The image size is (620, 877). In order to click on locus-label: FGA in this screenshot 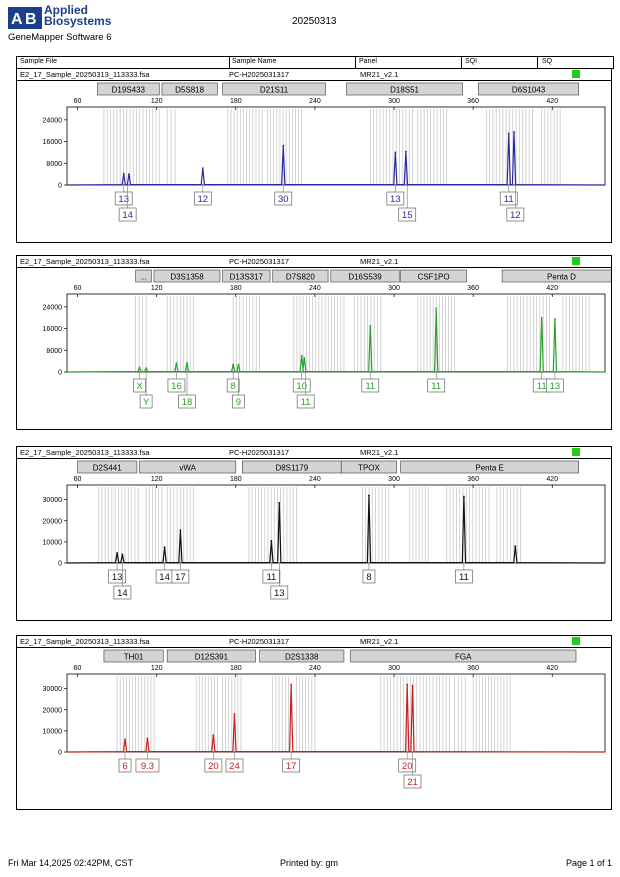, I will do `click(463, 657)`.